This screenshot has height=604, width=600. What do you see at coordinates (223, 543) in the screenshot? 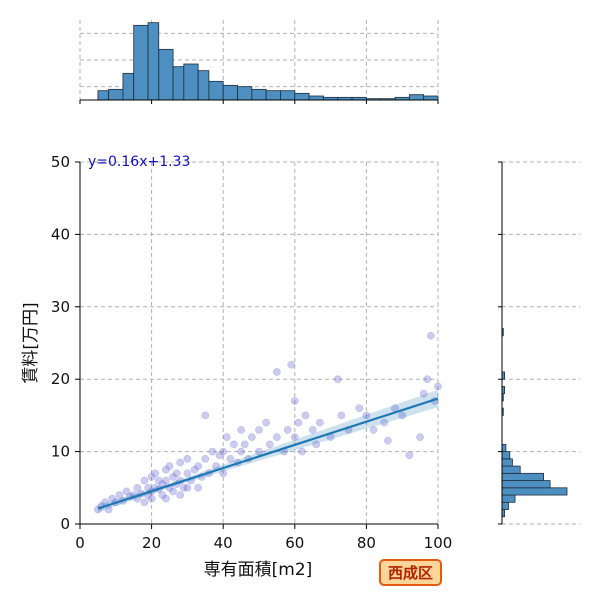
I see `x-tick-label-2: 40` at bounding box center [223, 543].